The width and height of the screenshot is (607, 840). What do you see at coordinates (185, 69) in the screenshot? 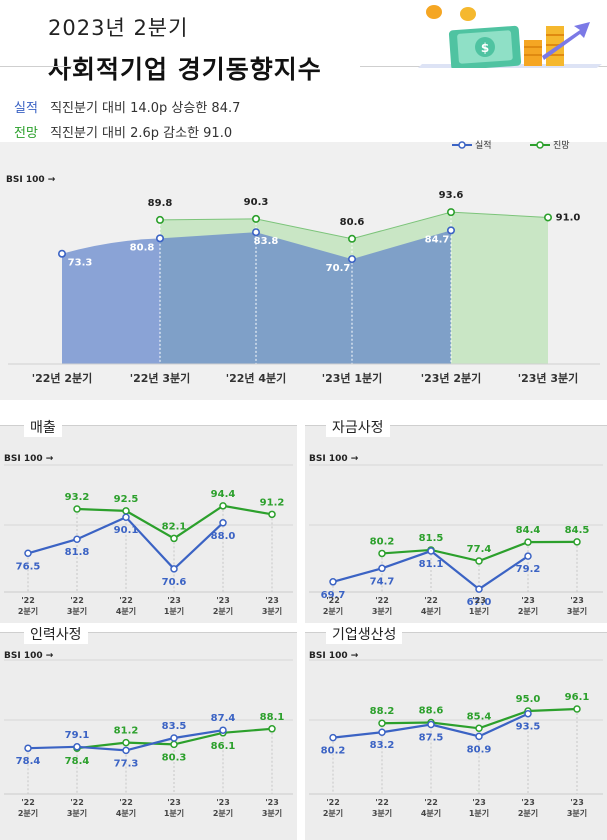
I see `page-title: 사회적기업 경기동향지수` at bounding box center [185, 69].